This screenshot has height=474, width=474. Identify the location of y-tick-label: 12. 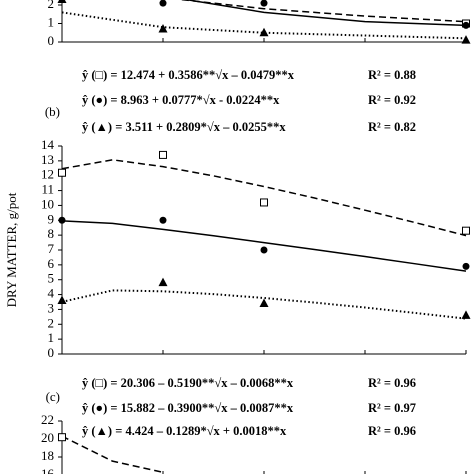
(47, 174).